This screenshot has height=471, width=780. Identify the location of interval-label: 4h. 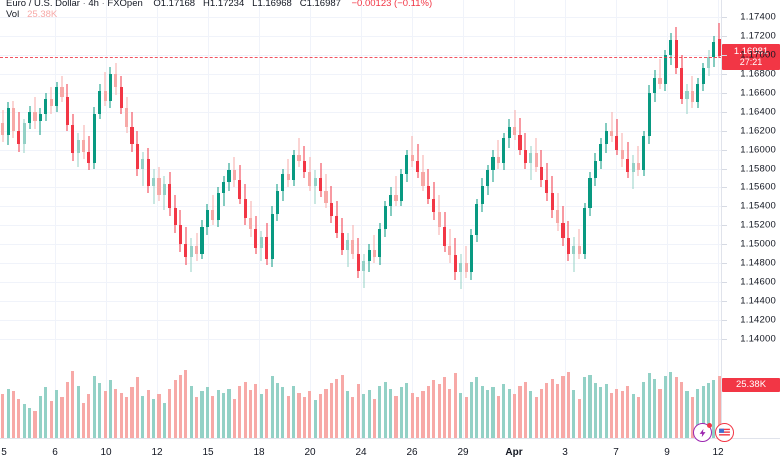
(93, 4).